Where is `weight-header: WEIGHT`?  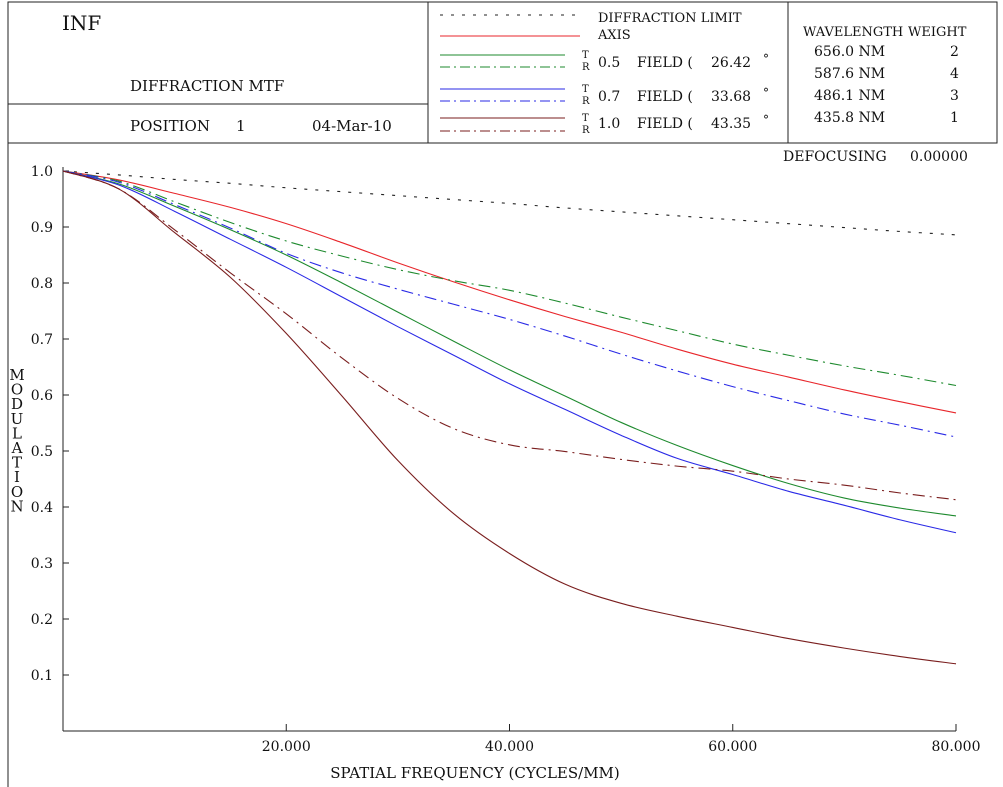
weight-header: WEIGHT is located at coordinates (937, 32).